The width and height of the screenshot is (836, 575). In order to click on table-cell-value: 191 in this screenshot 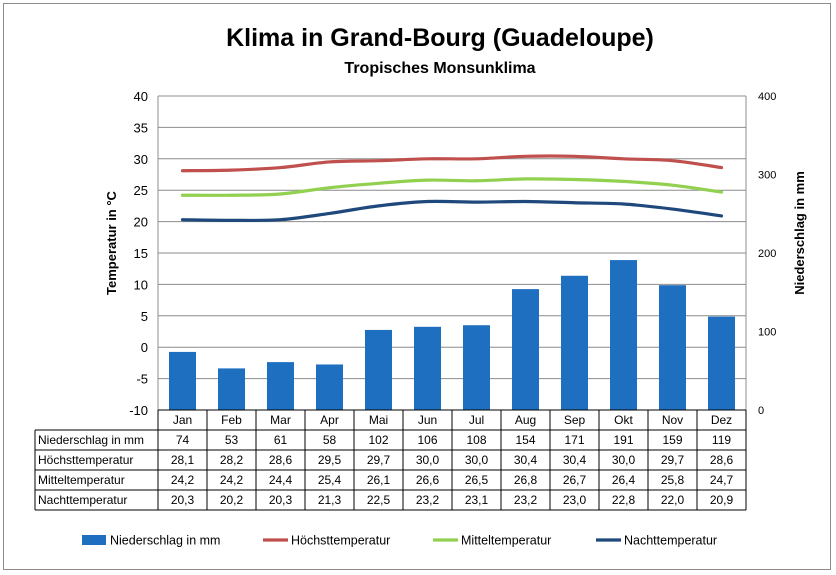, I will do `click(623, 440)`.